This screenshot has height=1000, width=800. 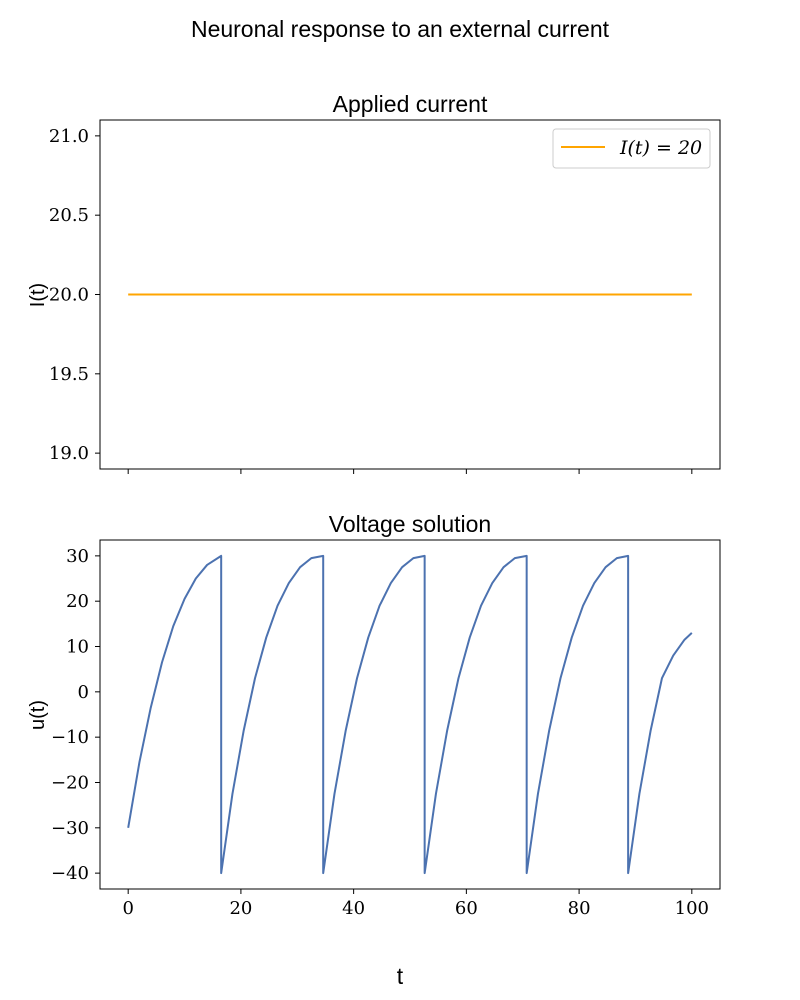 What do you see at coordinates (127, 908) in the screenshot?
I see `voltage-solution-xtick-label: 0` at bounding box center [127, 908].